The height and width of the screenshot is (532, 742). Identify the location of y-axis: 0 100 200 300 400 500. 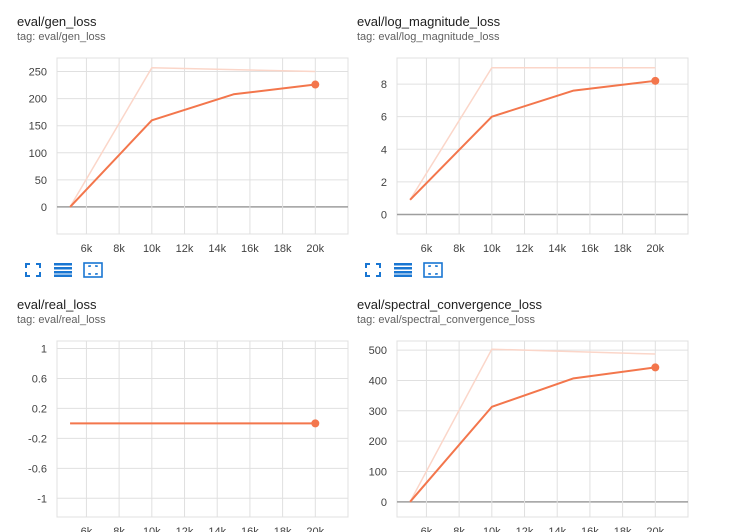
(528, 427).